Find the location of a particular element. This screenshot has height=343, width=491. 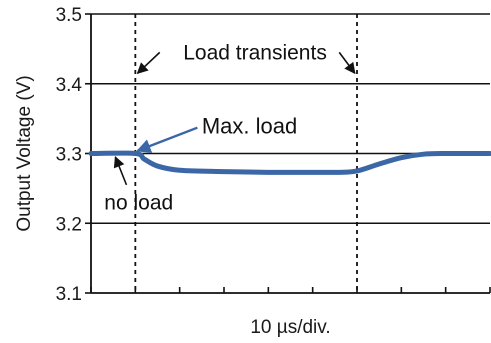

annotation-no-load: no load is located at coordinates (138, 202).